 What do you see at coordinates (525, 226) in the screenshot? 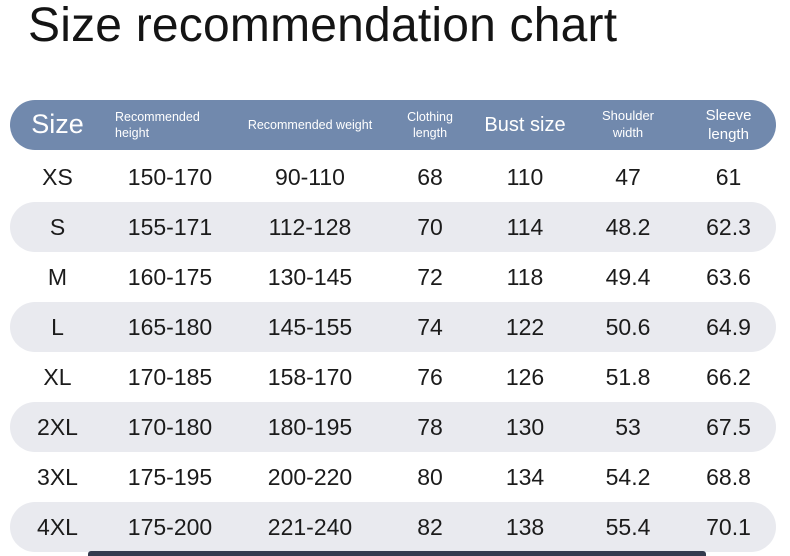
I see `cell-bust-size: 114` at bounding box center [525, 226].